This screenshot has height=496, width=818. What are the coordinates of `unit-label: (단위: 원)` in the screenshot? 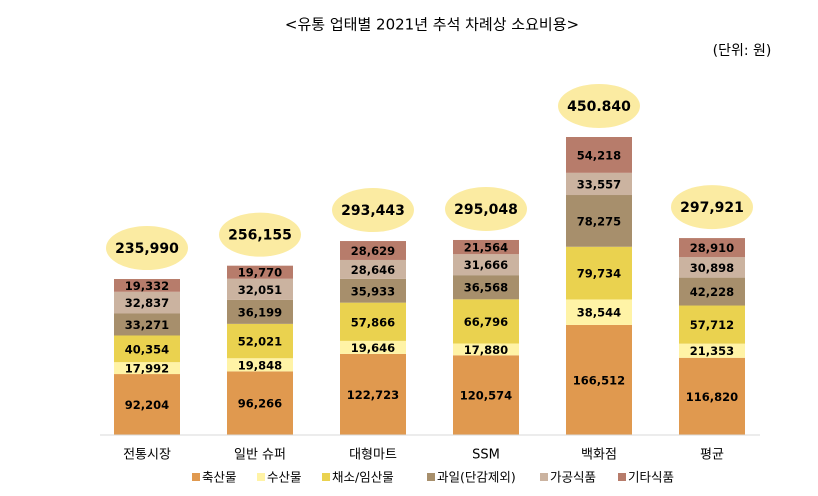 It's located at (742, 51).